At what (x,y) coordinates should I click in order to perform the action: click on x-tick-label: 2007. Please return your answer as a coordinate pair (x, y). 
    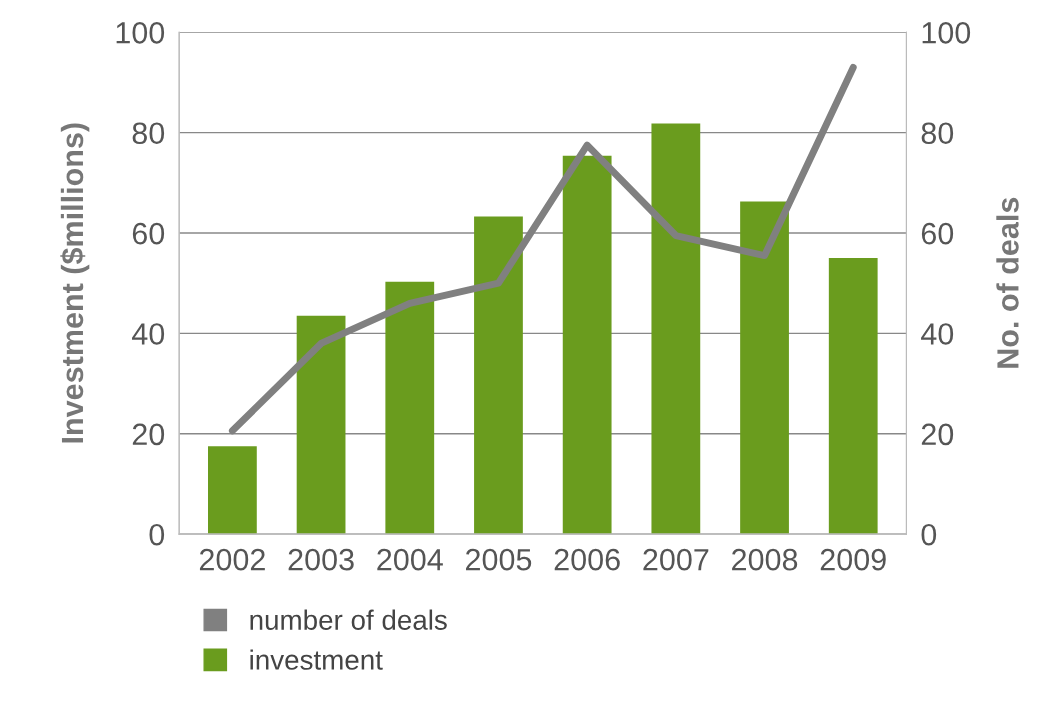
    Looking at the image, I should click on (676, 559).